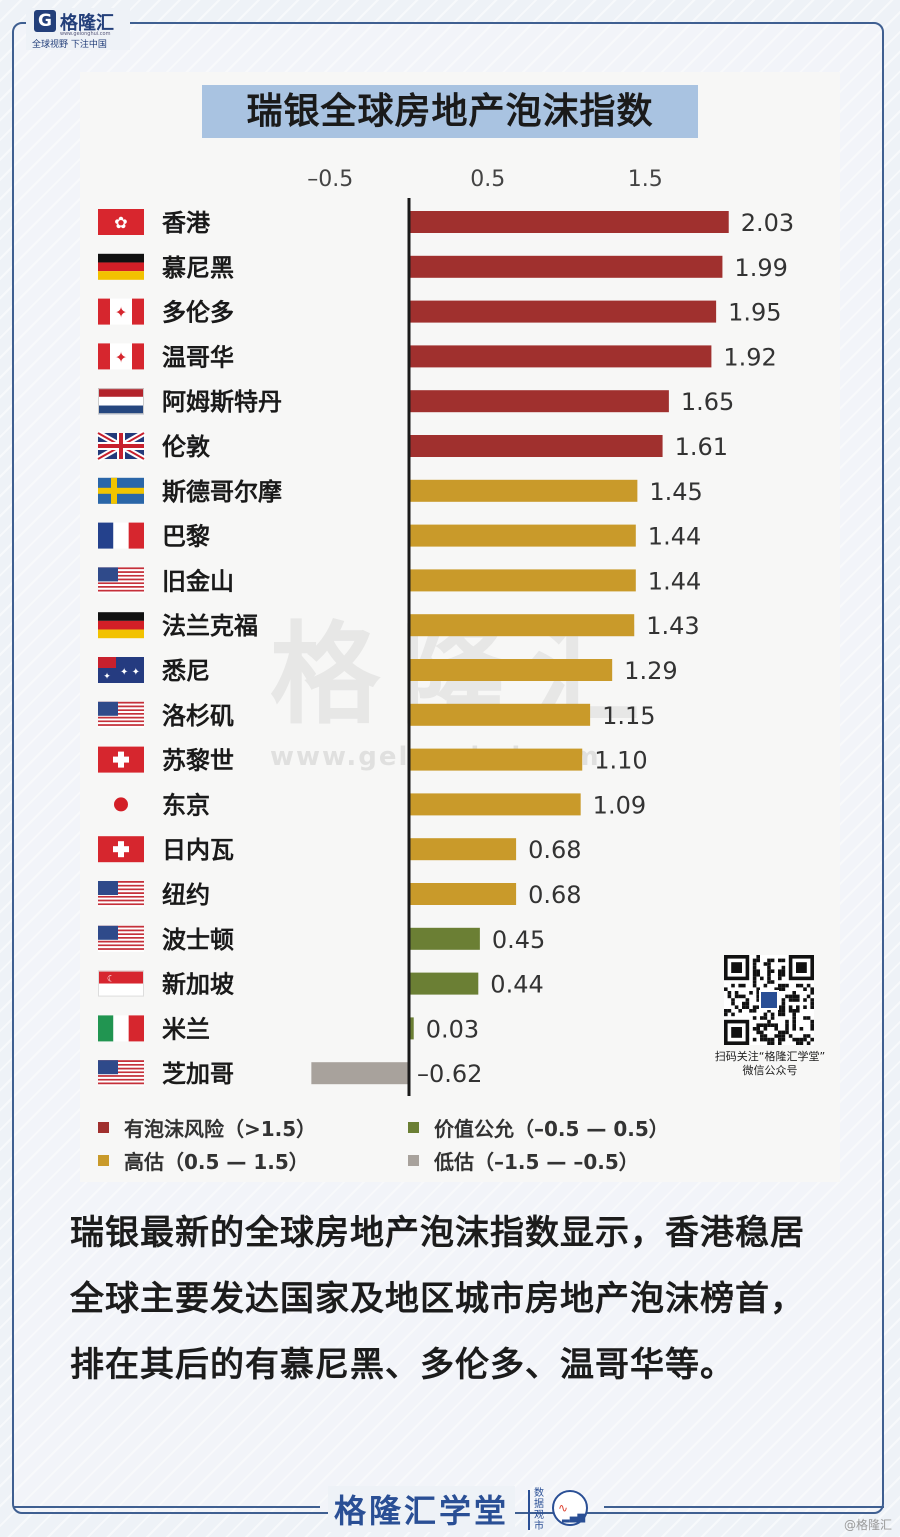 Image resolution: width=900 pixels, height=1537 pixels. What do you see at coordinates (749, 357) in the screenshot?
I see `value-label: 1.92` at bounding box center [749, 357].